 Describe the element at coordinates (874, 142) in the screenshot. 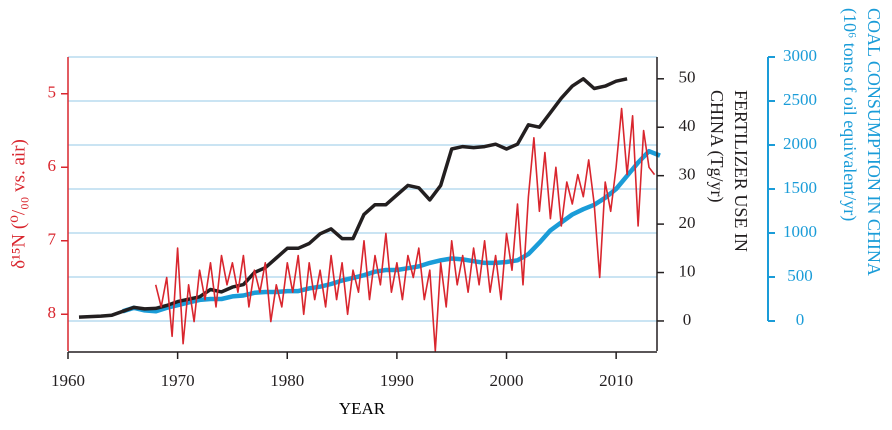

I see `y3-axis-label: COAL CONSUMPTION IN CHINA` at that location.